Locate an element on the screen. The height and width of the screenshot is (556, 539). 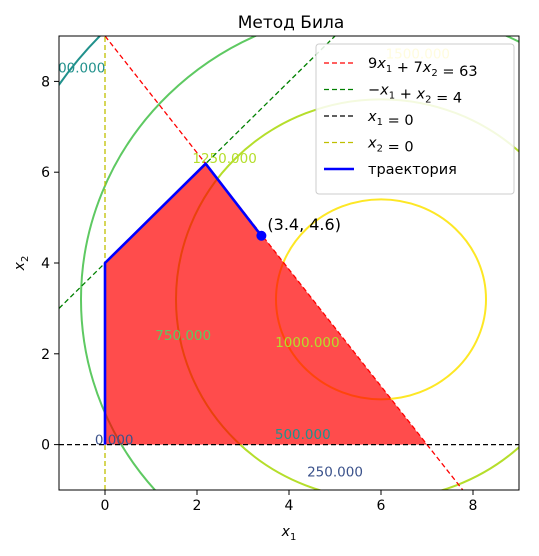
contour-label: 0.000 is located at coordinates (114, 441).